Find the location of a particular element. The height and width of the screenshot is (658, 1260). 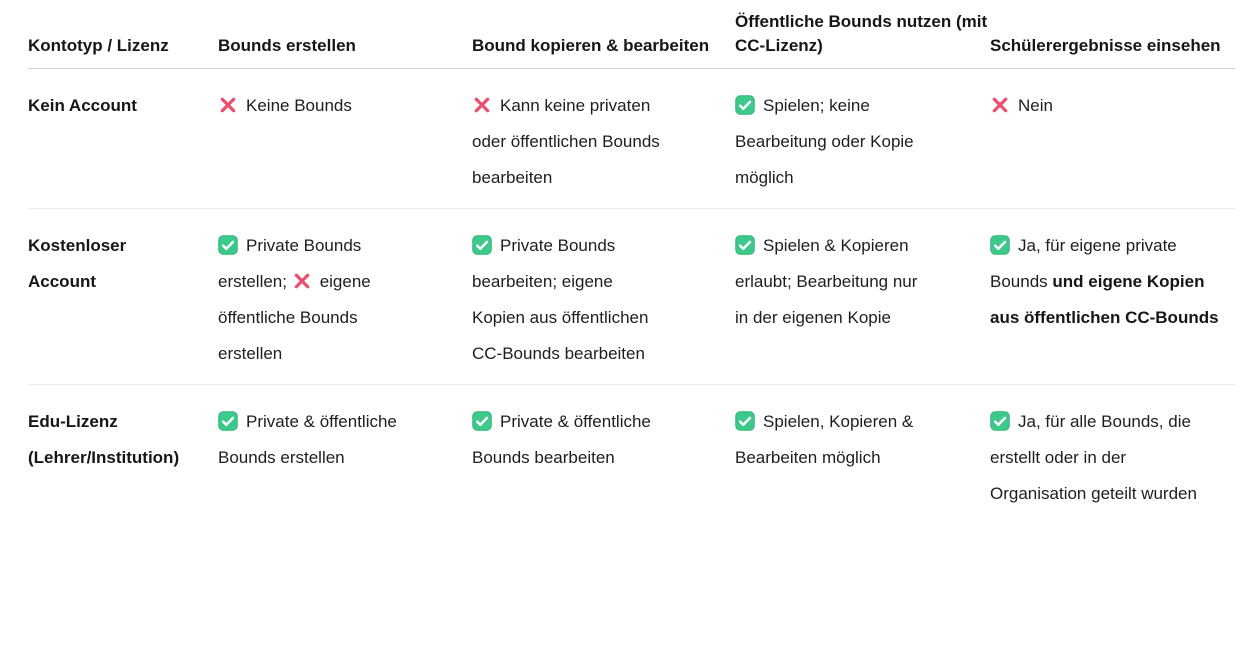

cell-content: Nein is located at coordinates (1106, 106).